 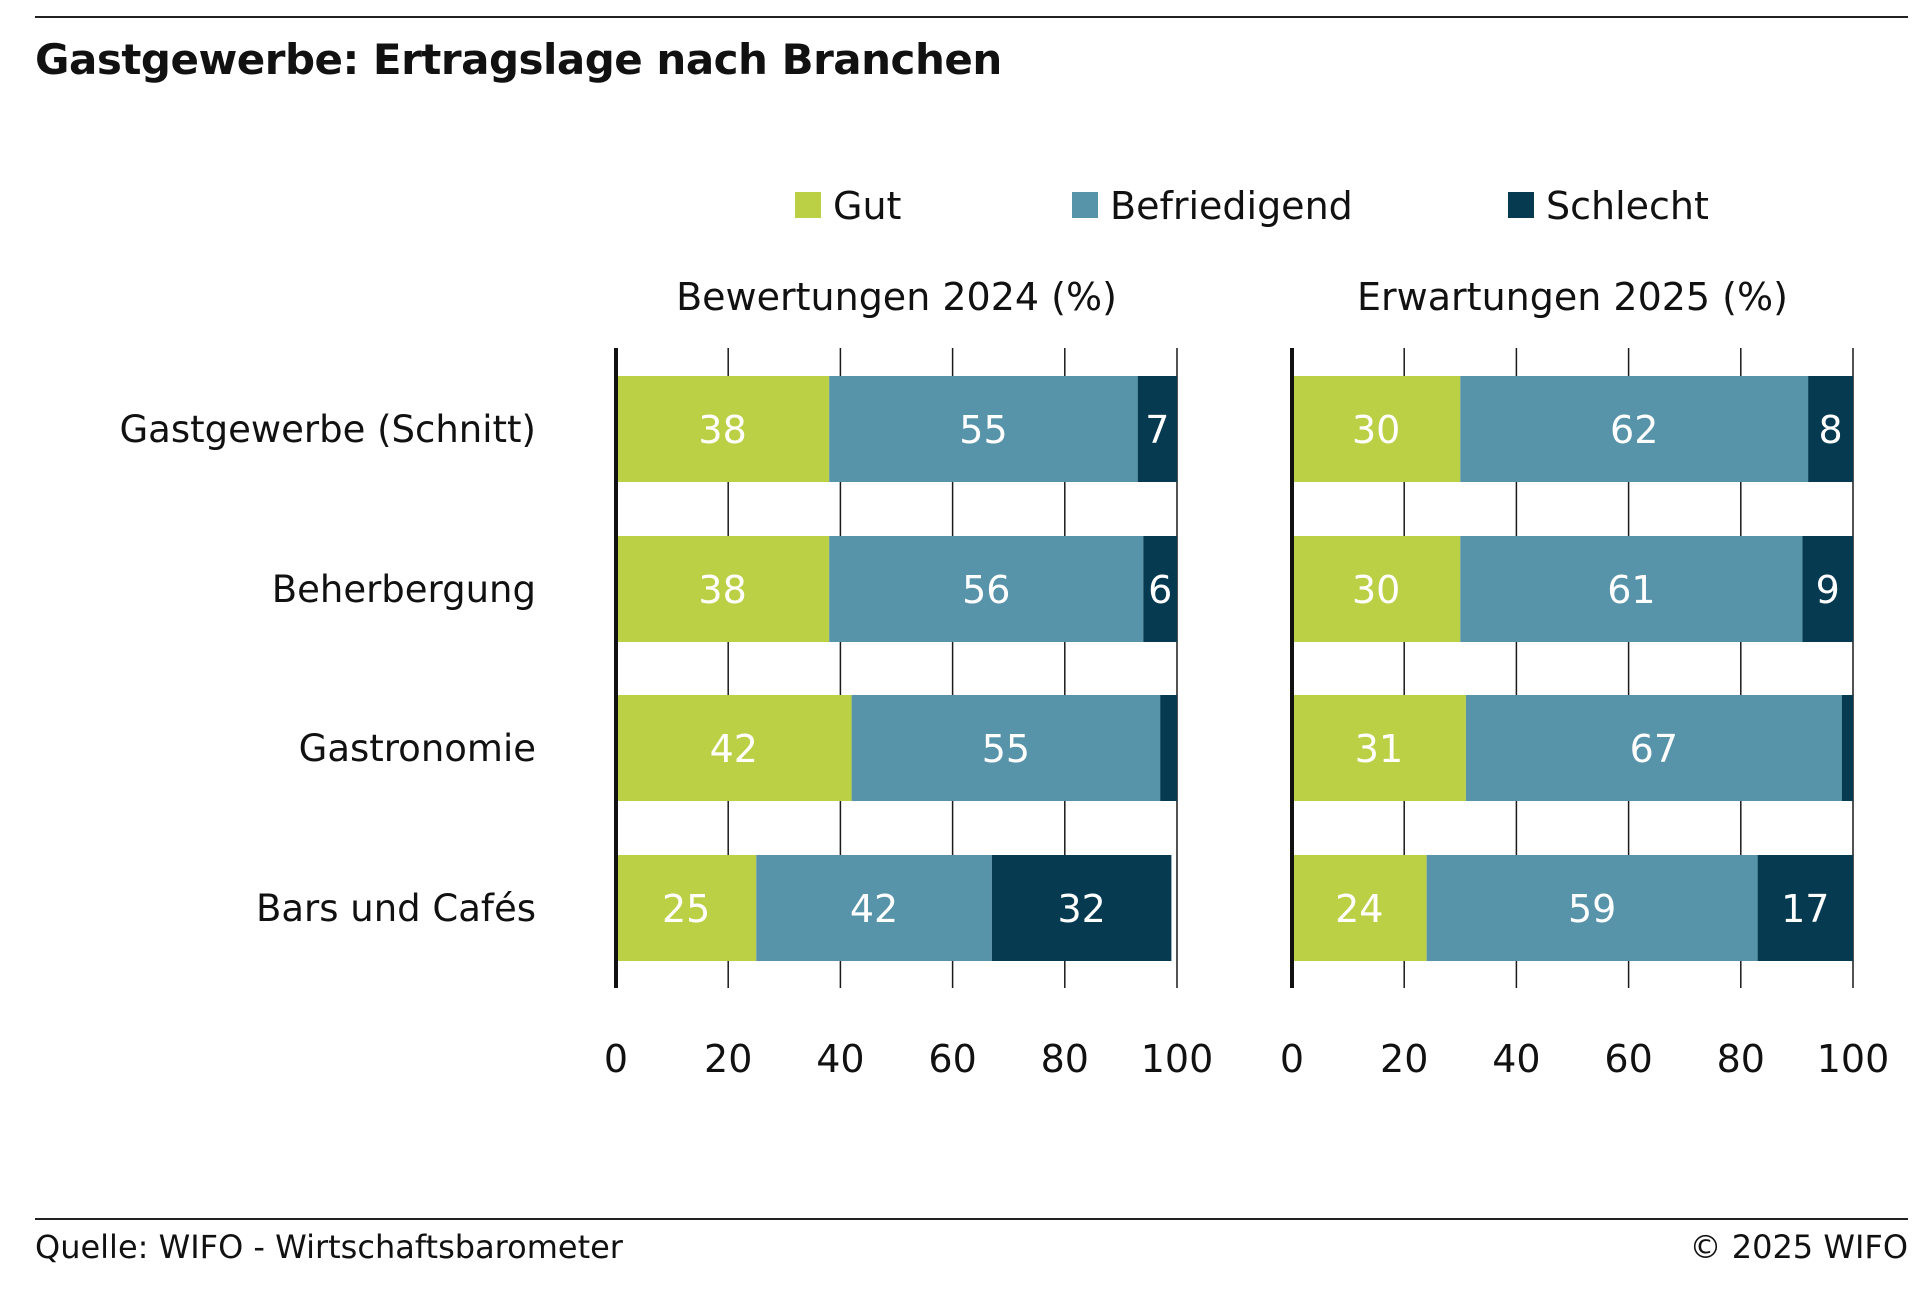 I want to click on data-label: 7, so click(x=1157, y=430).